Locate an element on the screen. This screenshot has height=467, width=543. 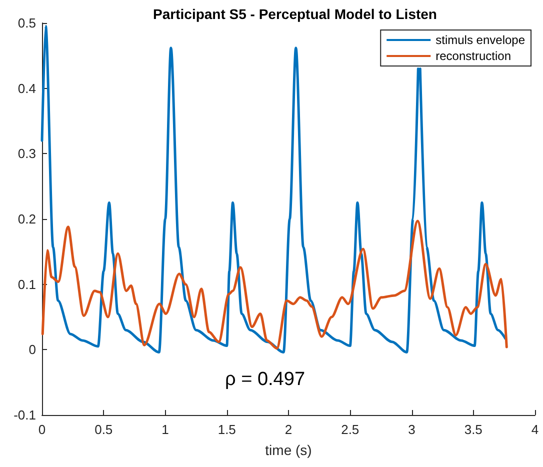
annotation: ρ = 0.497 is located at coordinates (265, 379).